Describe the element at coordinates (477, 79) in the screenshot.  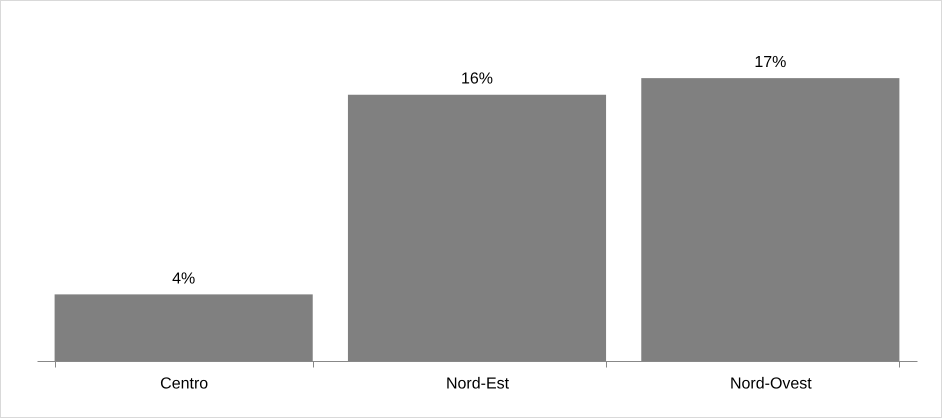
I see `data-label: 16%` at that location.